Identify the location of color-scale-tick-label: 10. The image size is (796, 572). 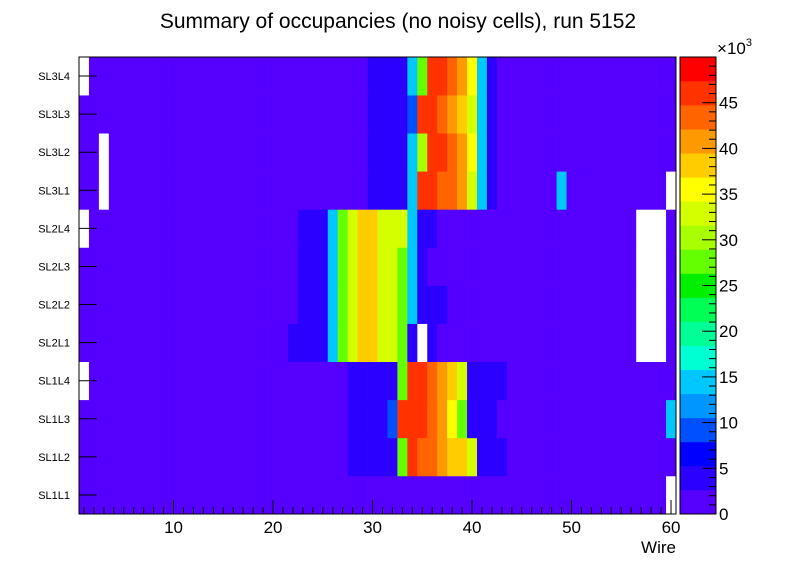
(728, 423).